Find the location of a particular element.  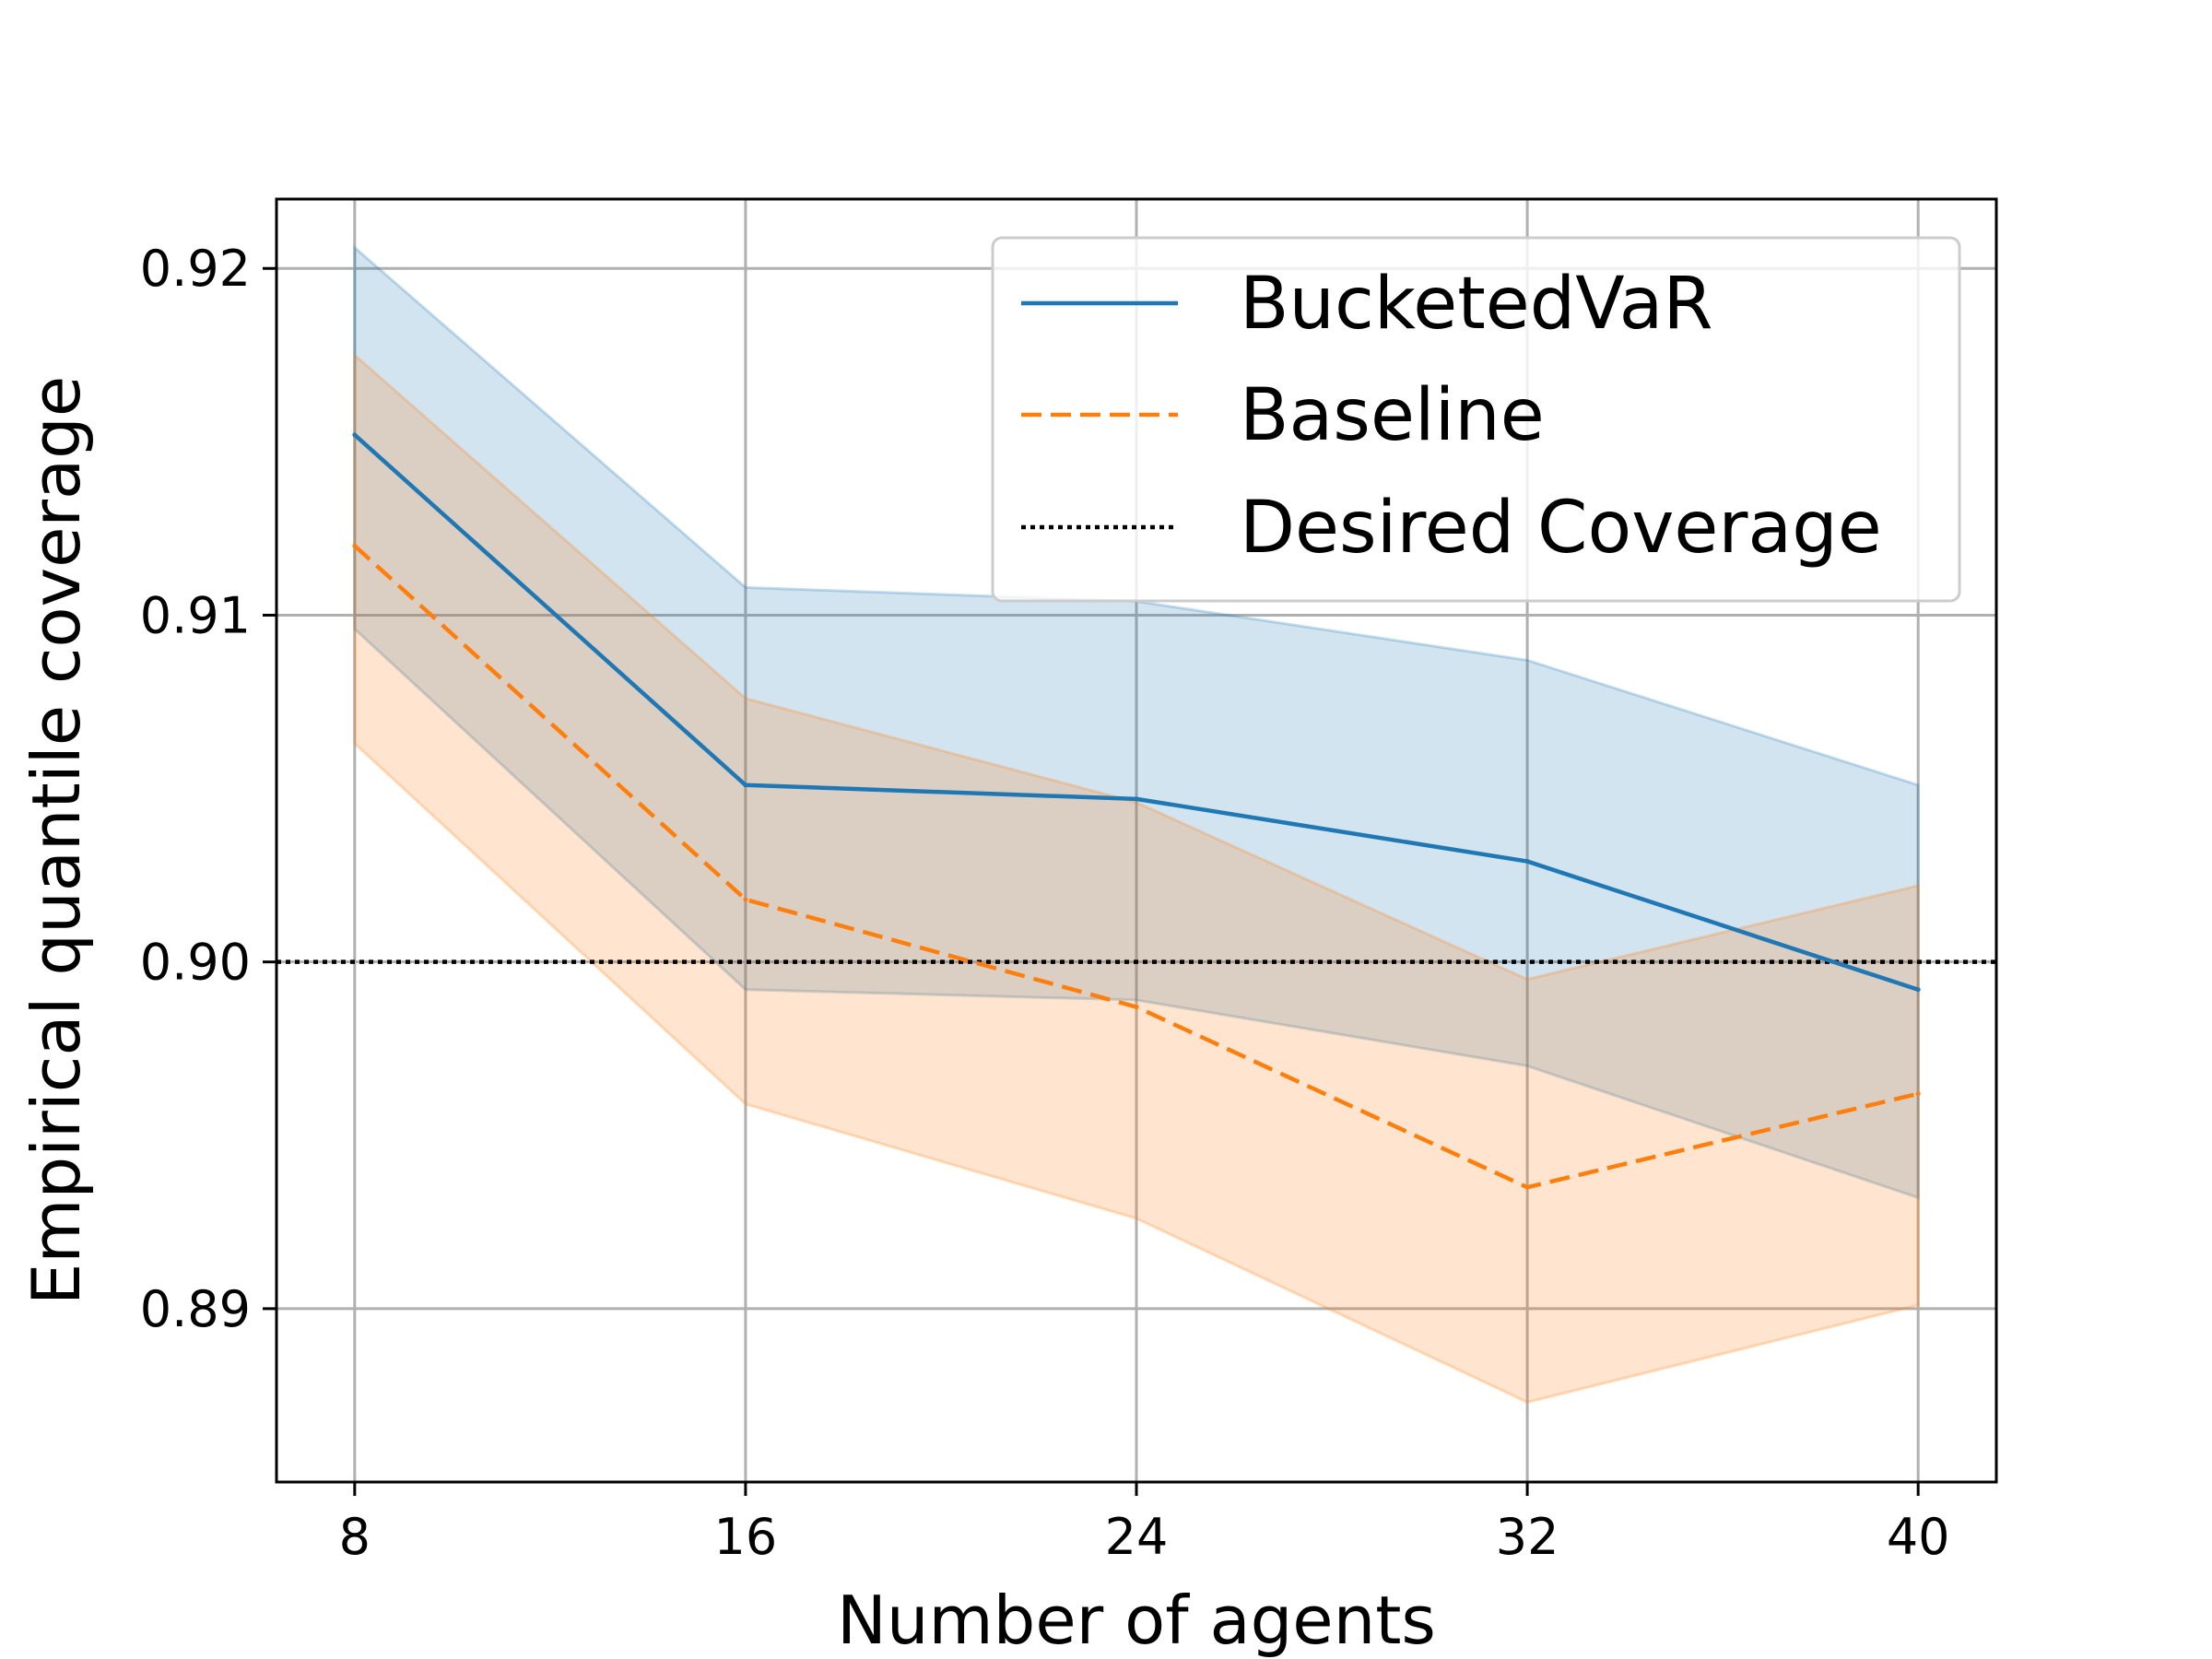

y-tick-label: 0.89 is located at coordinates (195, 1309).